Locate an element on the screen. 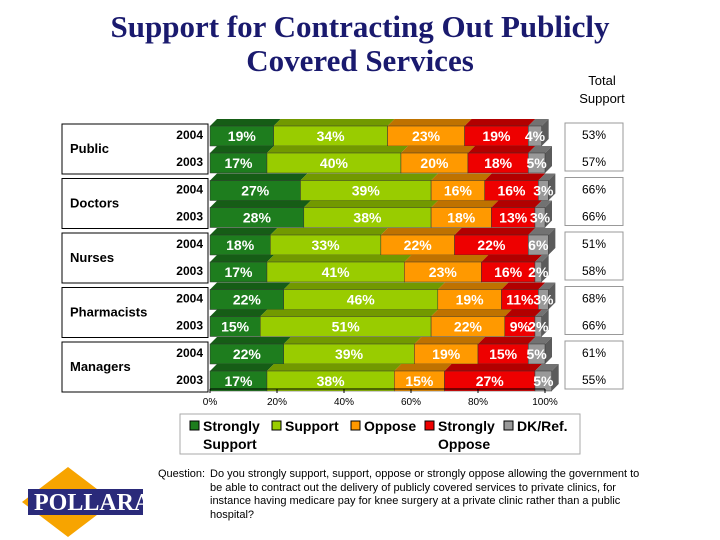  data-label: 33% is located at coordinates (326, 245).